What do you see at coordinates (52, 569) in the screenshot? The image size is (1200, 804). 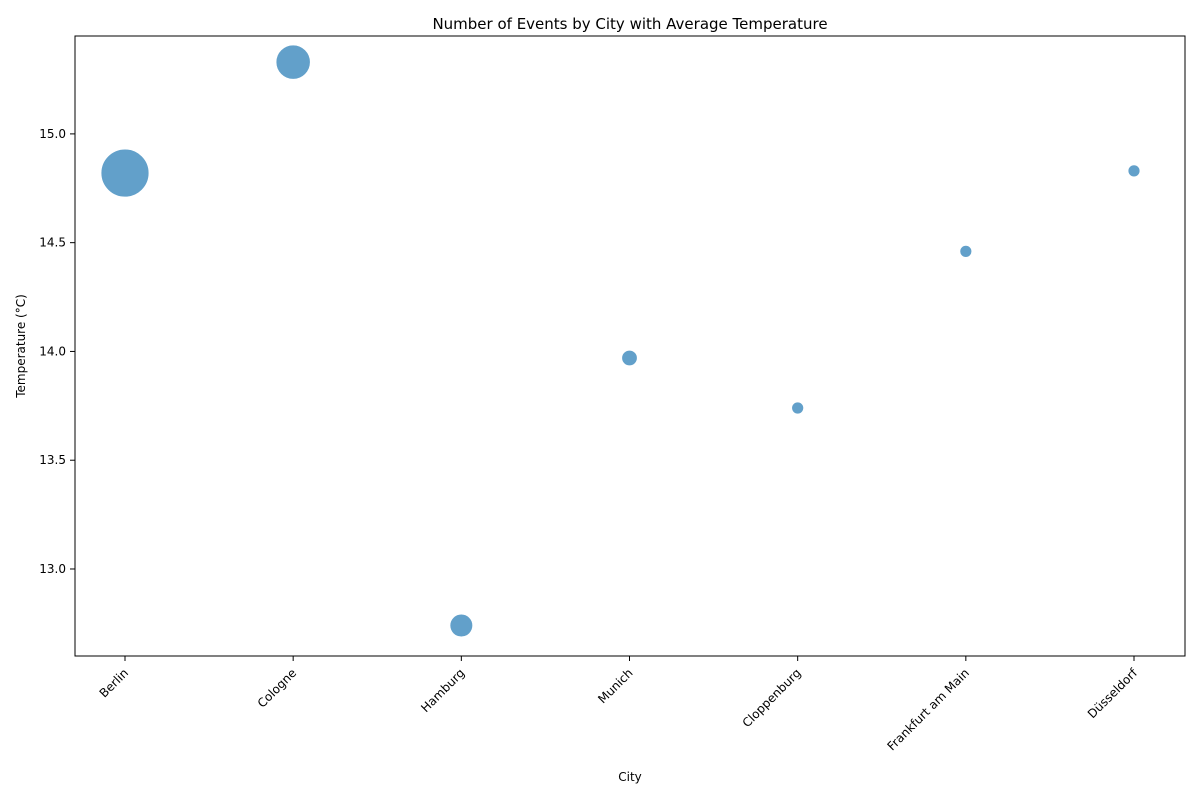 I see `y-tick-label: 13.0` at bounding box center [52, 569].